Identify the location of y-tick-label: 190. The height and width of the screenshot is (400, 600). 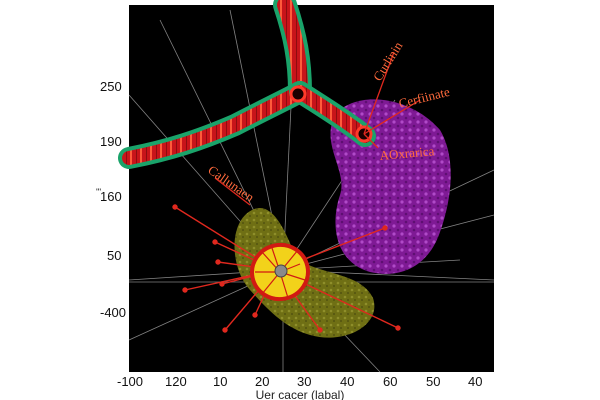
(111, 141).